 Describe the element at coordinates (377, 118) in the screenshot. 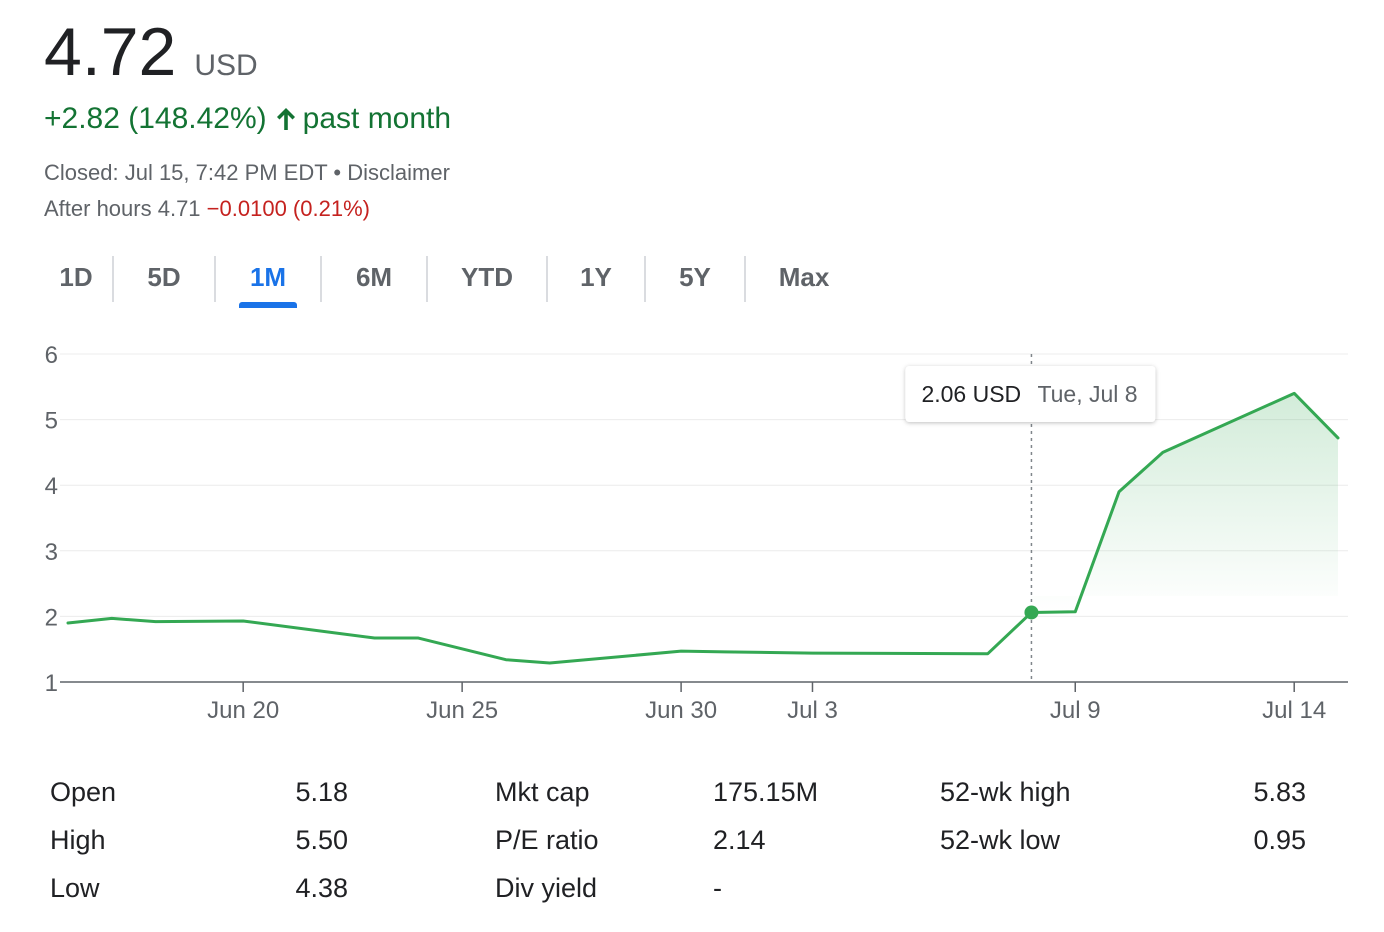

I see `change-period: past month` at that location.